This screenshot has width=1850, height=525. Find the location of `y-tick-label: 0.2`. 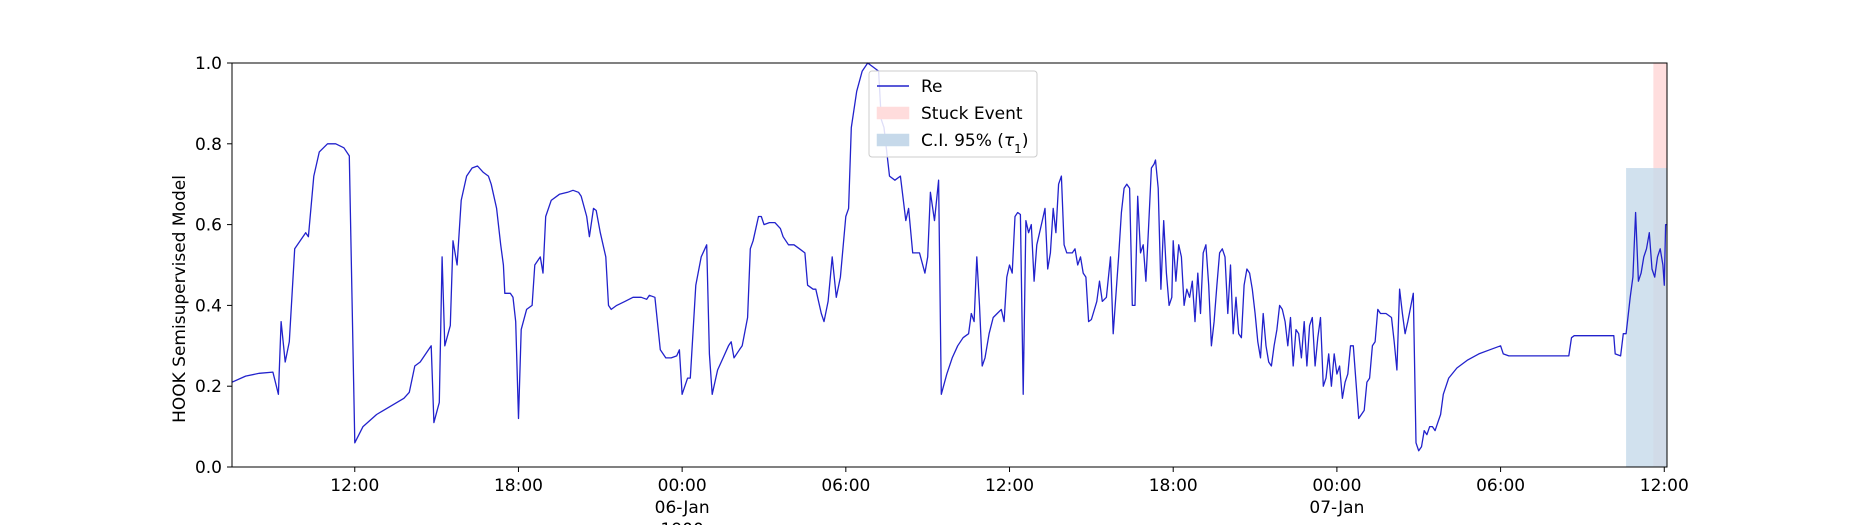

y-tick-label: 0.2 is located at coordinates (208, 387).